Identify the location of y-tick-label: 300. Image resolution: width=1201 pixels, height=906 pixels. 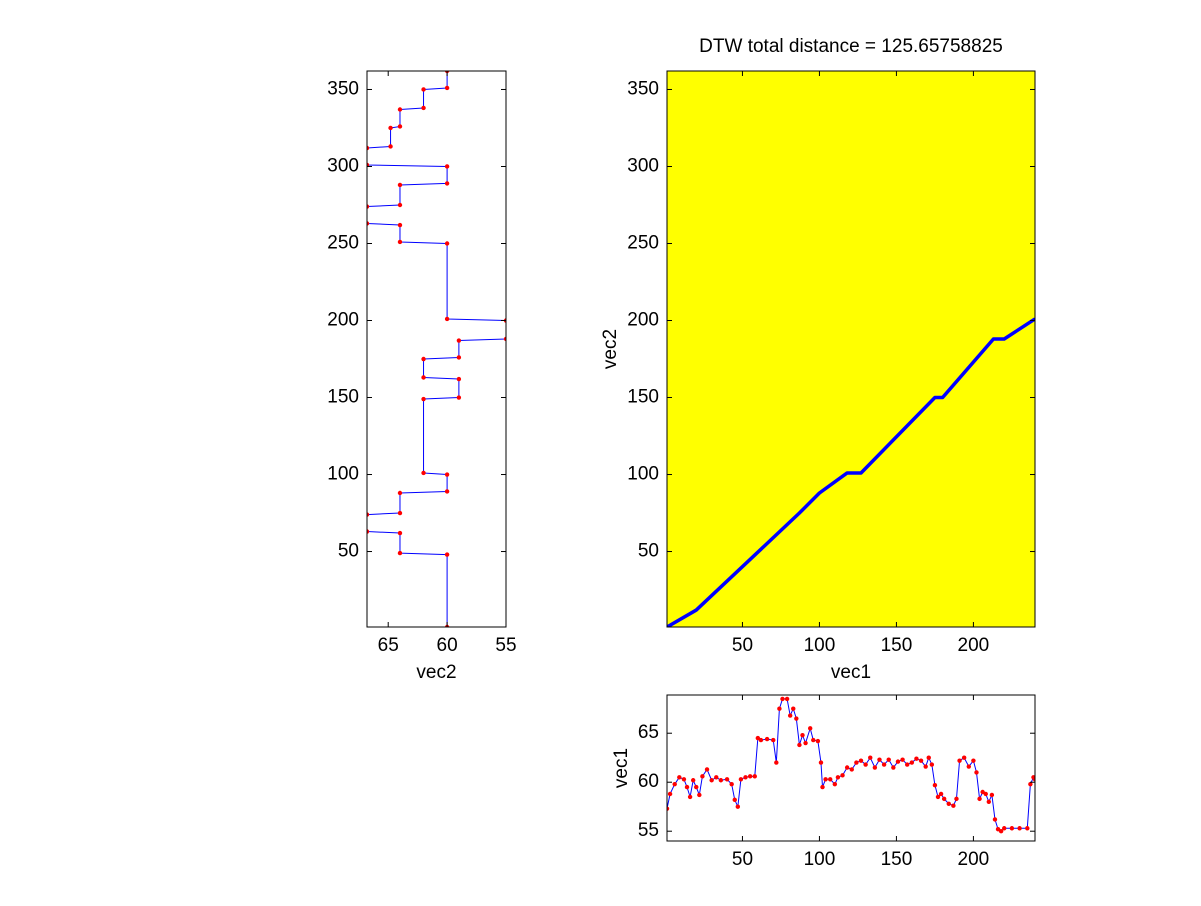
(343, 166).